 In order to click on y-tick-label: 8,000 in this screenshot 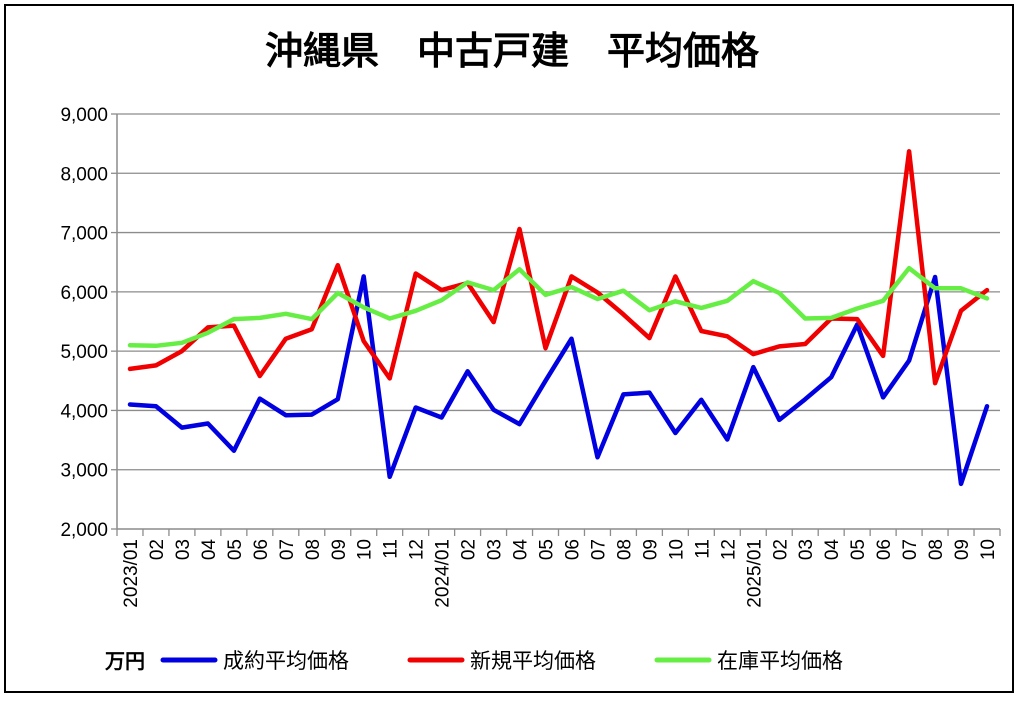, I will do `click(84, 174)`.